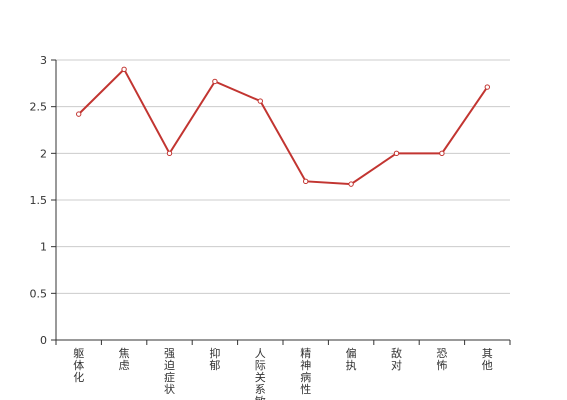  I want to click on x-tick-label: 焦虑, so click(124, 359).